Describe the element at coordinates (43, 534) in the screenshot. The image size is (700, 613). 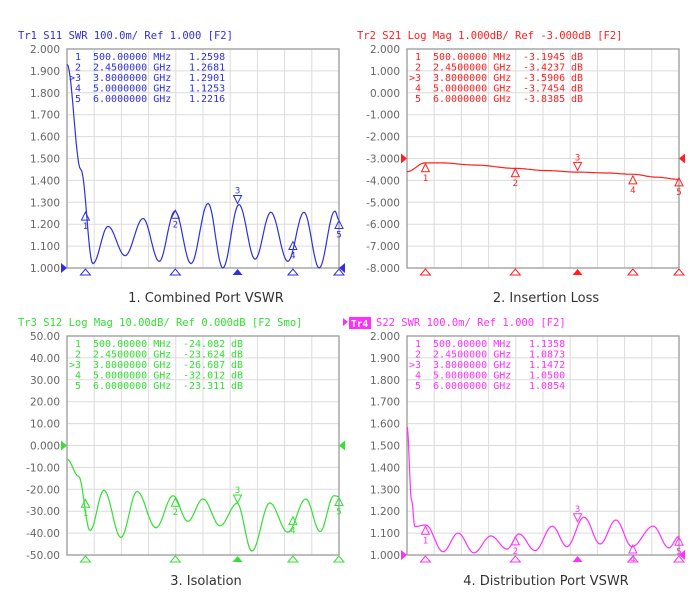
I see `y-tick-label: -40.00` at that location.